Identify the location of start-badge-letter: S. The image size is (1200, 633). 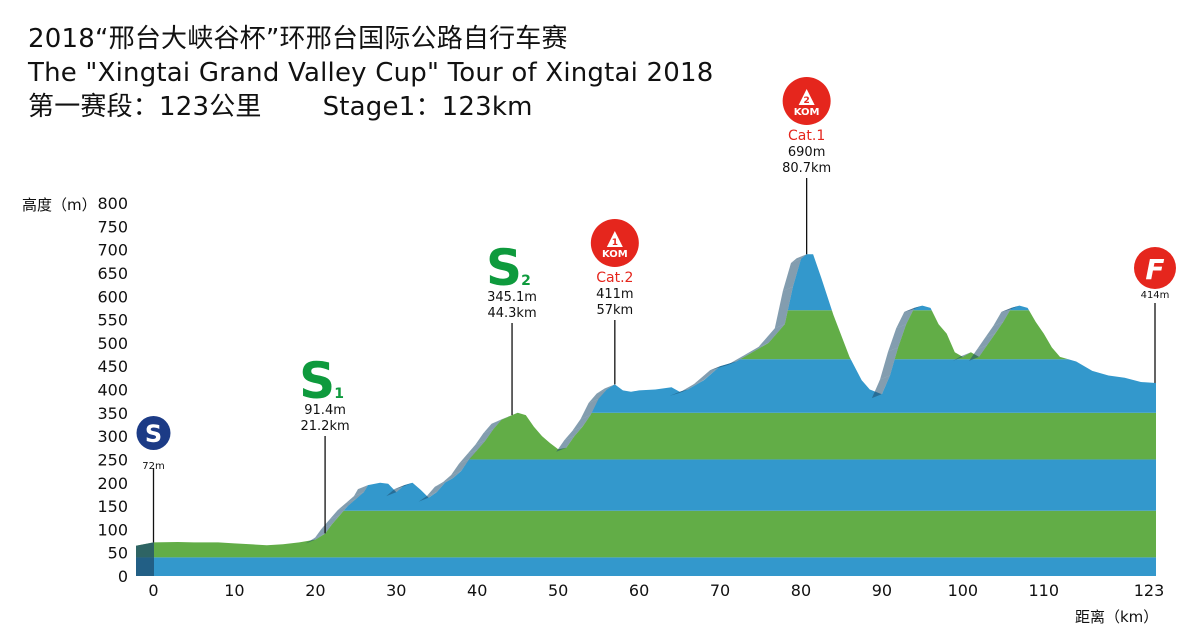
(153, 434).